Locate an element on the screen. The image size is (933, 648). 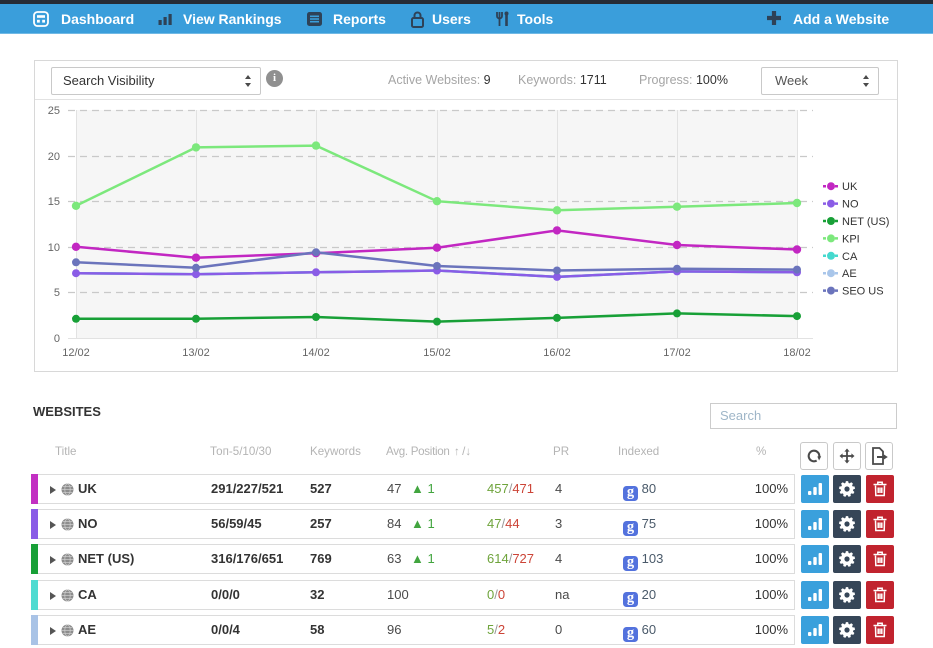
svg-text: 10 is located at coordinates (54, 248).